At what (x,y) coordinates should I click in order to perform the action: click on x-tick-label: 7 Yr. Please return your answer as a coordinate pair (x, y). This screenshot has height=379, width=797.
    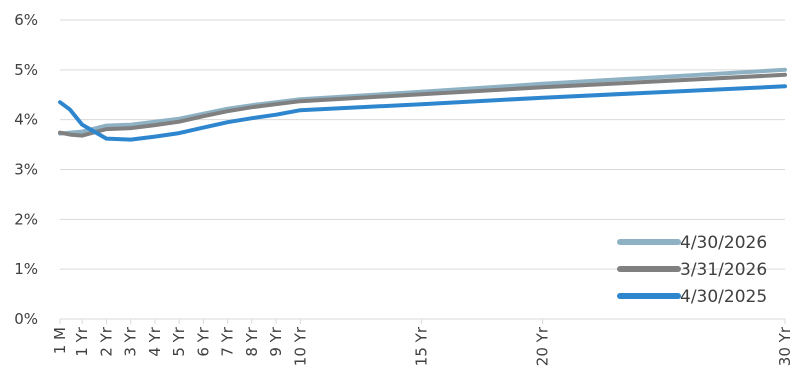
    Looking at the image, I should click on (228, 341).